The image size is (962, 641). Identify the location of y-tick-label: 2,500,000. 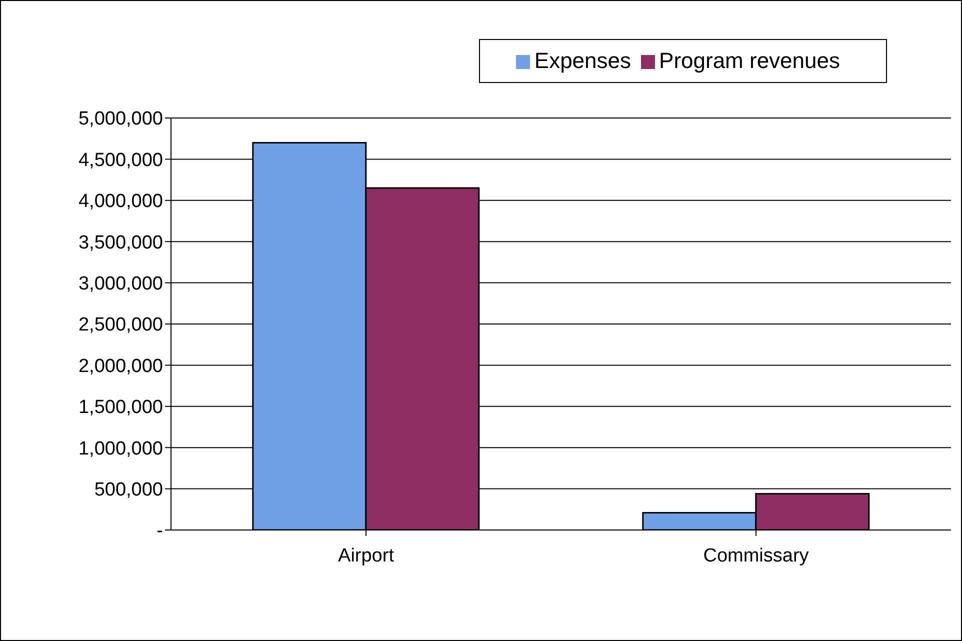
(120, 325).